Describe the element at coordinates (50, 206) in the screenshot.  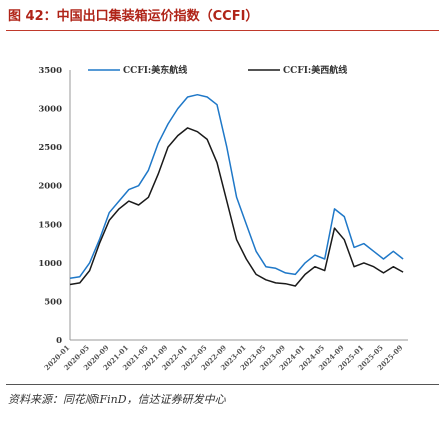
I see `y-axis-ticks: 0 500 1000 1500 2000 2500 3000 3500` at that location.